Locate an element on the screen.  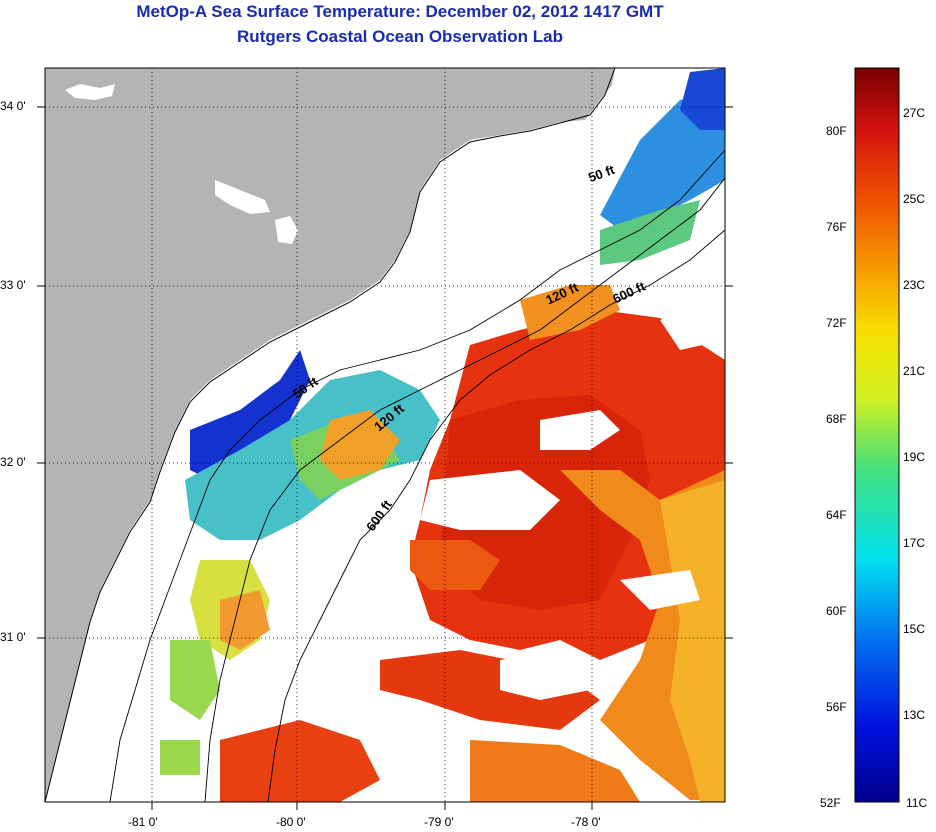
colorbar-f-label: 80F is located at coordinates (836, 131).